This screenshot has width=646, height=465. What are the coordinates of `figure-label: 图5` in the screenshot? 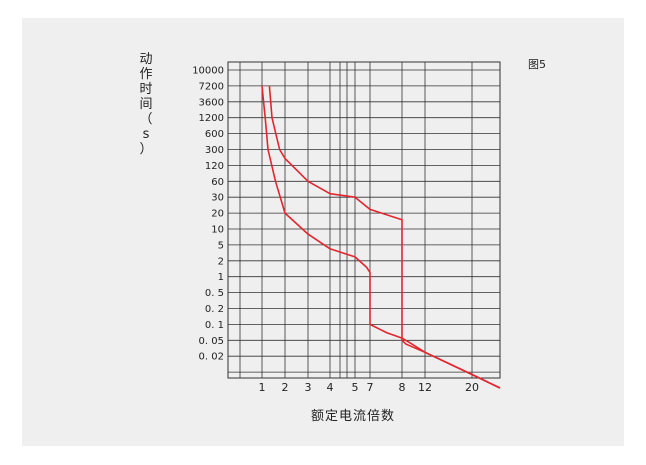 It's located at (537, 64).